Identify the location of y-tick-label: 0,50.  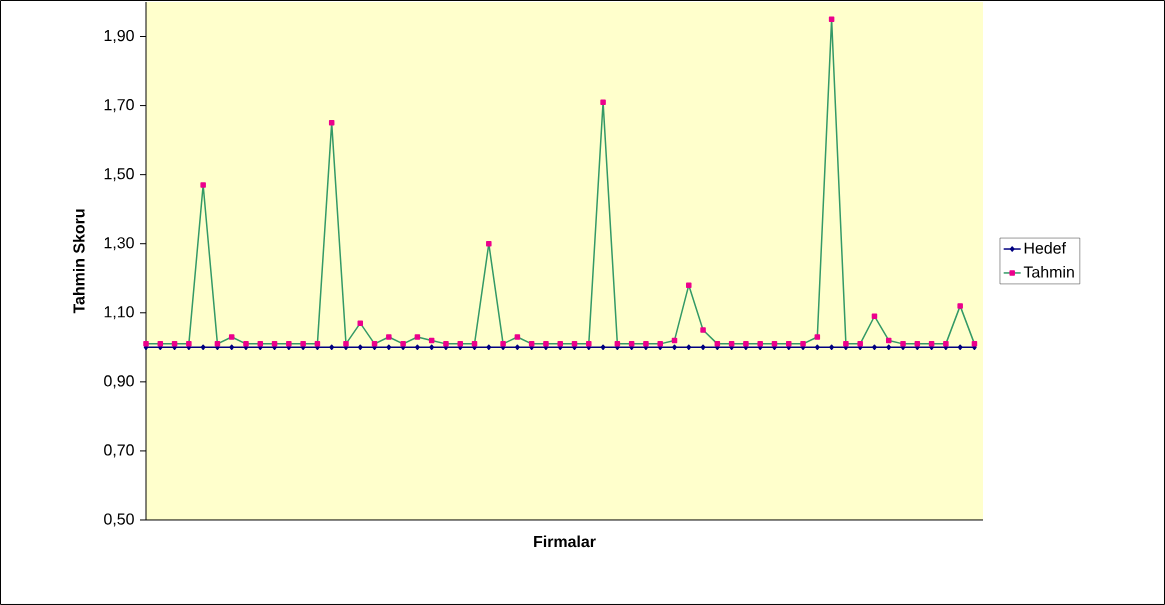
(119, 520).